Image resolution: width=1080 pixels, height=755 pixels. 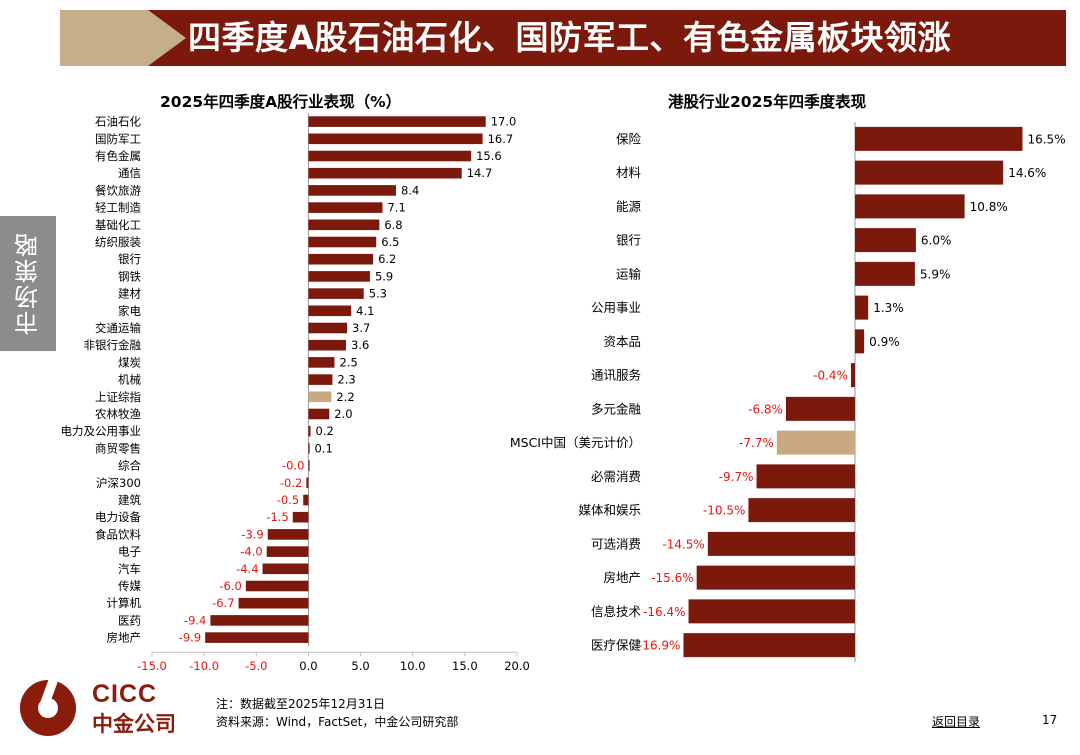 What do you see at coordinates (152, 666) in the screenshot?
I see `a-x-tick-label: -15.0` at bounding box center [152, 666].